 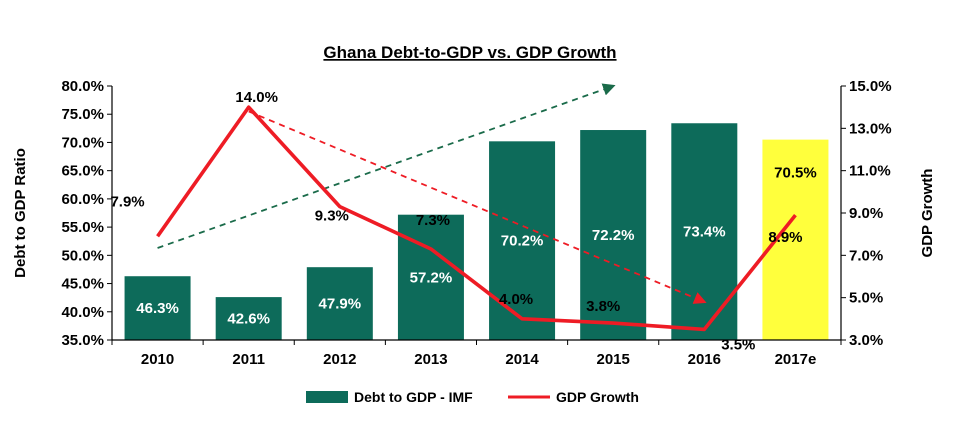 What do you see at coordinates (157, 359) in the screenshot?
I see `x-tick-label-2010: 2010` at bounding box center [157, 359].